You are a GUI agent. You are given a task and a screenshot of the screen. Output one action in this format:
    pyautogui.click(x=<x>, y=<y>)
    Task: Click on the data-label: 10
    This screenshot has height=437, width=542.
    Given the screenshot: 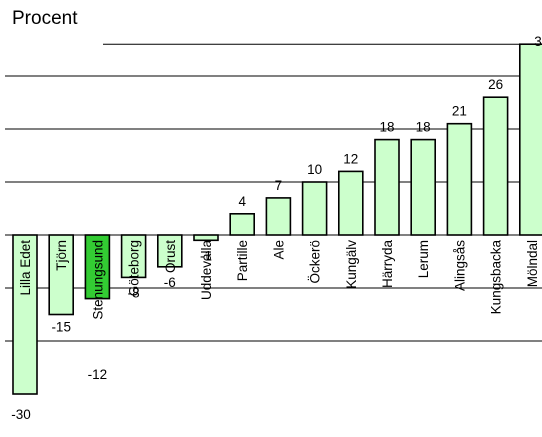 What is the action you would take?
    pyautogui.click(x=314, y=169)
    